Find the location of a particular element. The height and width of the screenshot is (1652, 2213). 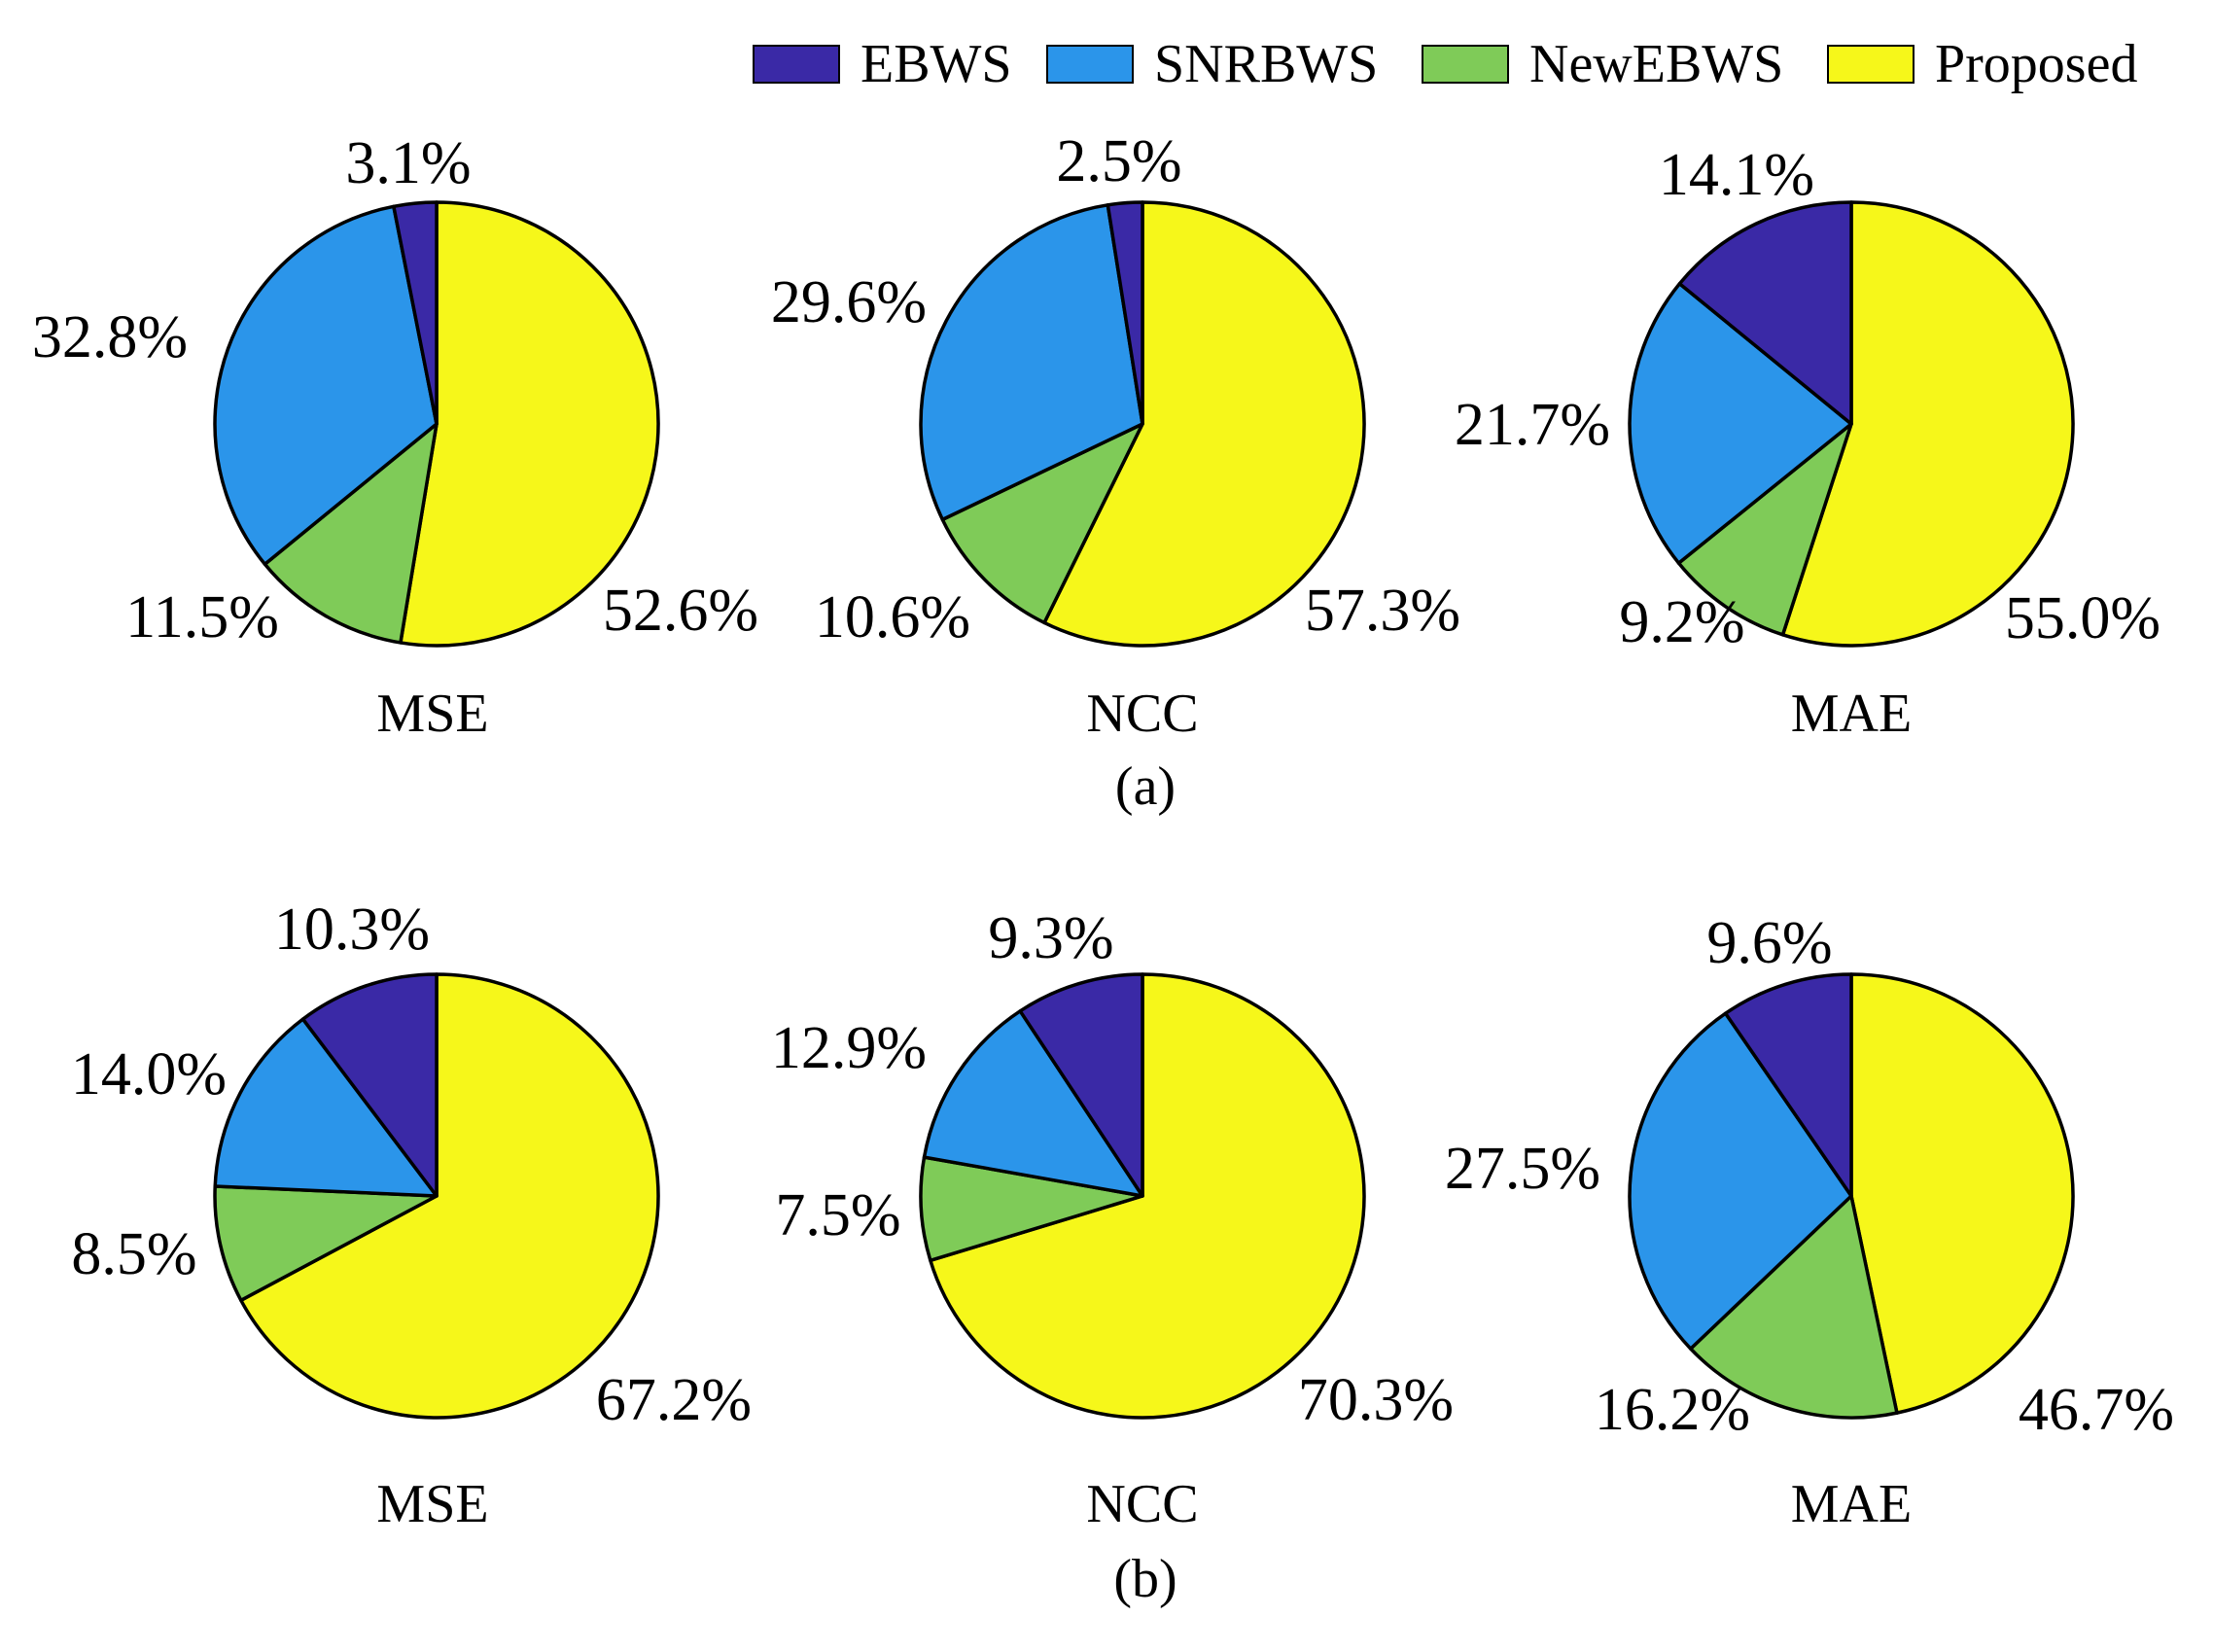

pie-a-mae: 55.0% 9.2% 21.7% 14.1% MAE is located at coordinates (1807, 443).